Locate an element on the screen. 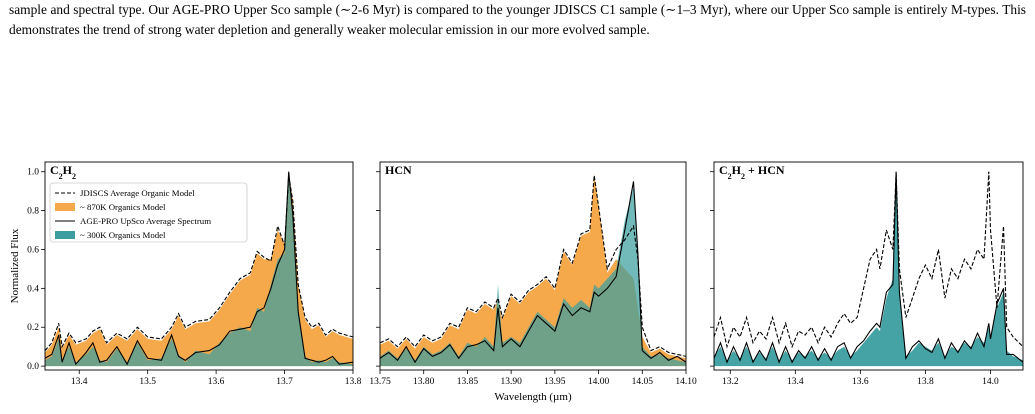  y-tick-label: 0.0 is located at coordinates (33, 367).